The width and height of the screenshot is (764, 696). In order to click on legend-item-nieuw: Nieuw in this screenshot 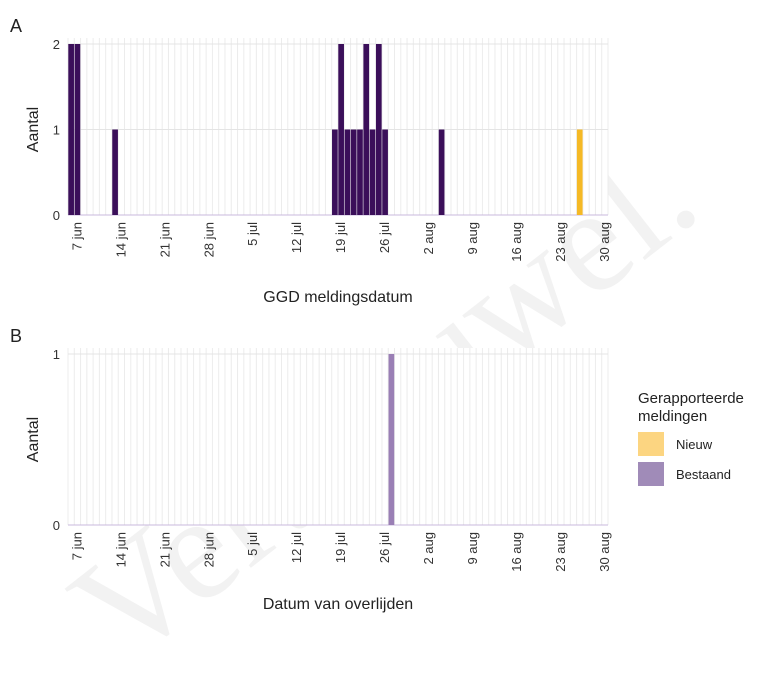, I will do `click(701, 444)`.